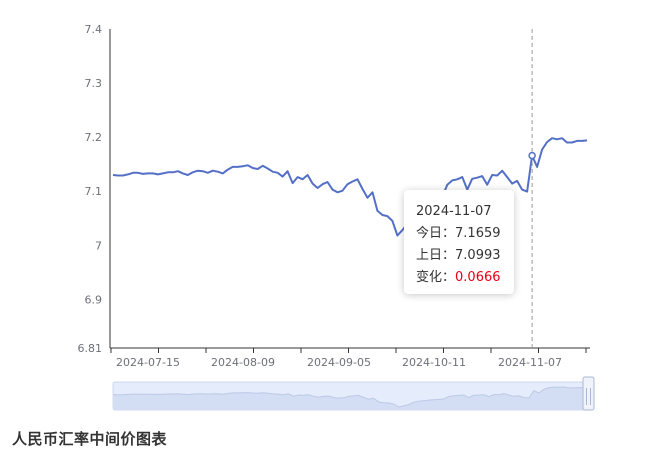 Image resolution: width=645 pixels, height=456 pixels. What do you see at coordinates (436, 255) in the screenshot?
I see `tooltip-prev-label: 上日：` at bounding box center [436, 255].